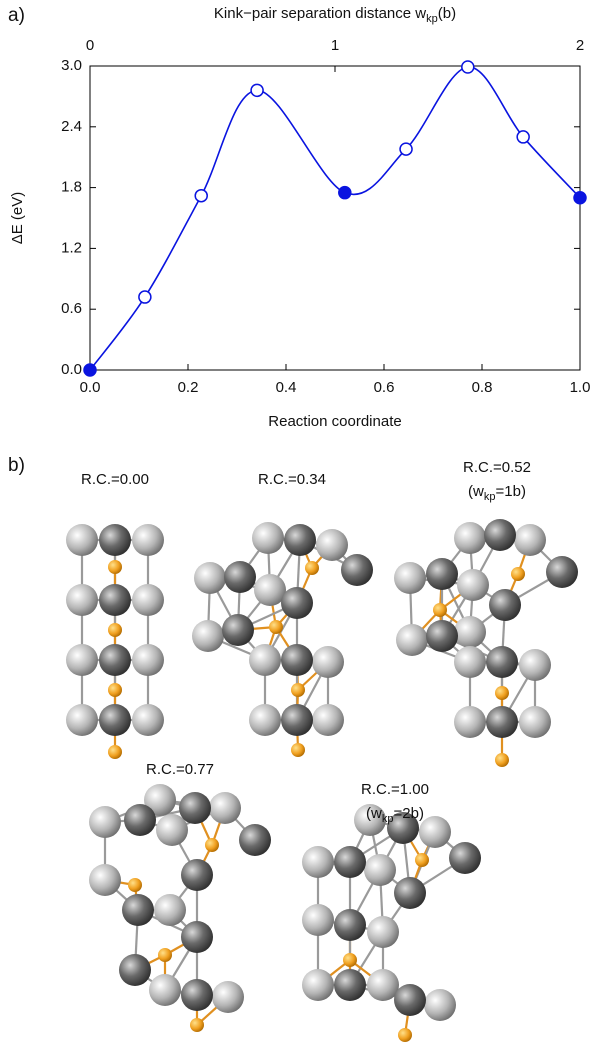 The width and height of the screenshot is (595, 1046). I want to click on panel-label: a), so click(16, 15).